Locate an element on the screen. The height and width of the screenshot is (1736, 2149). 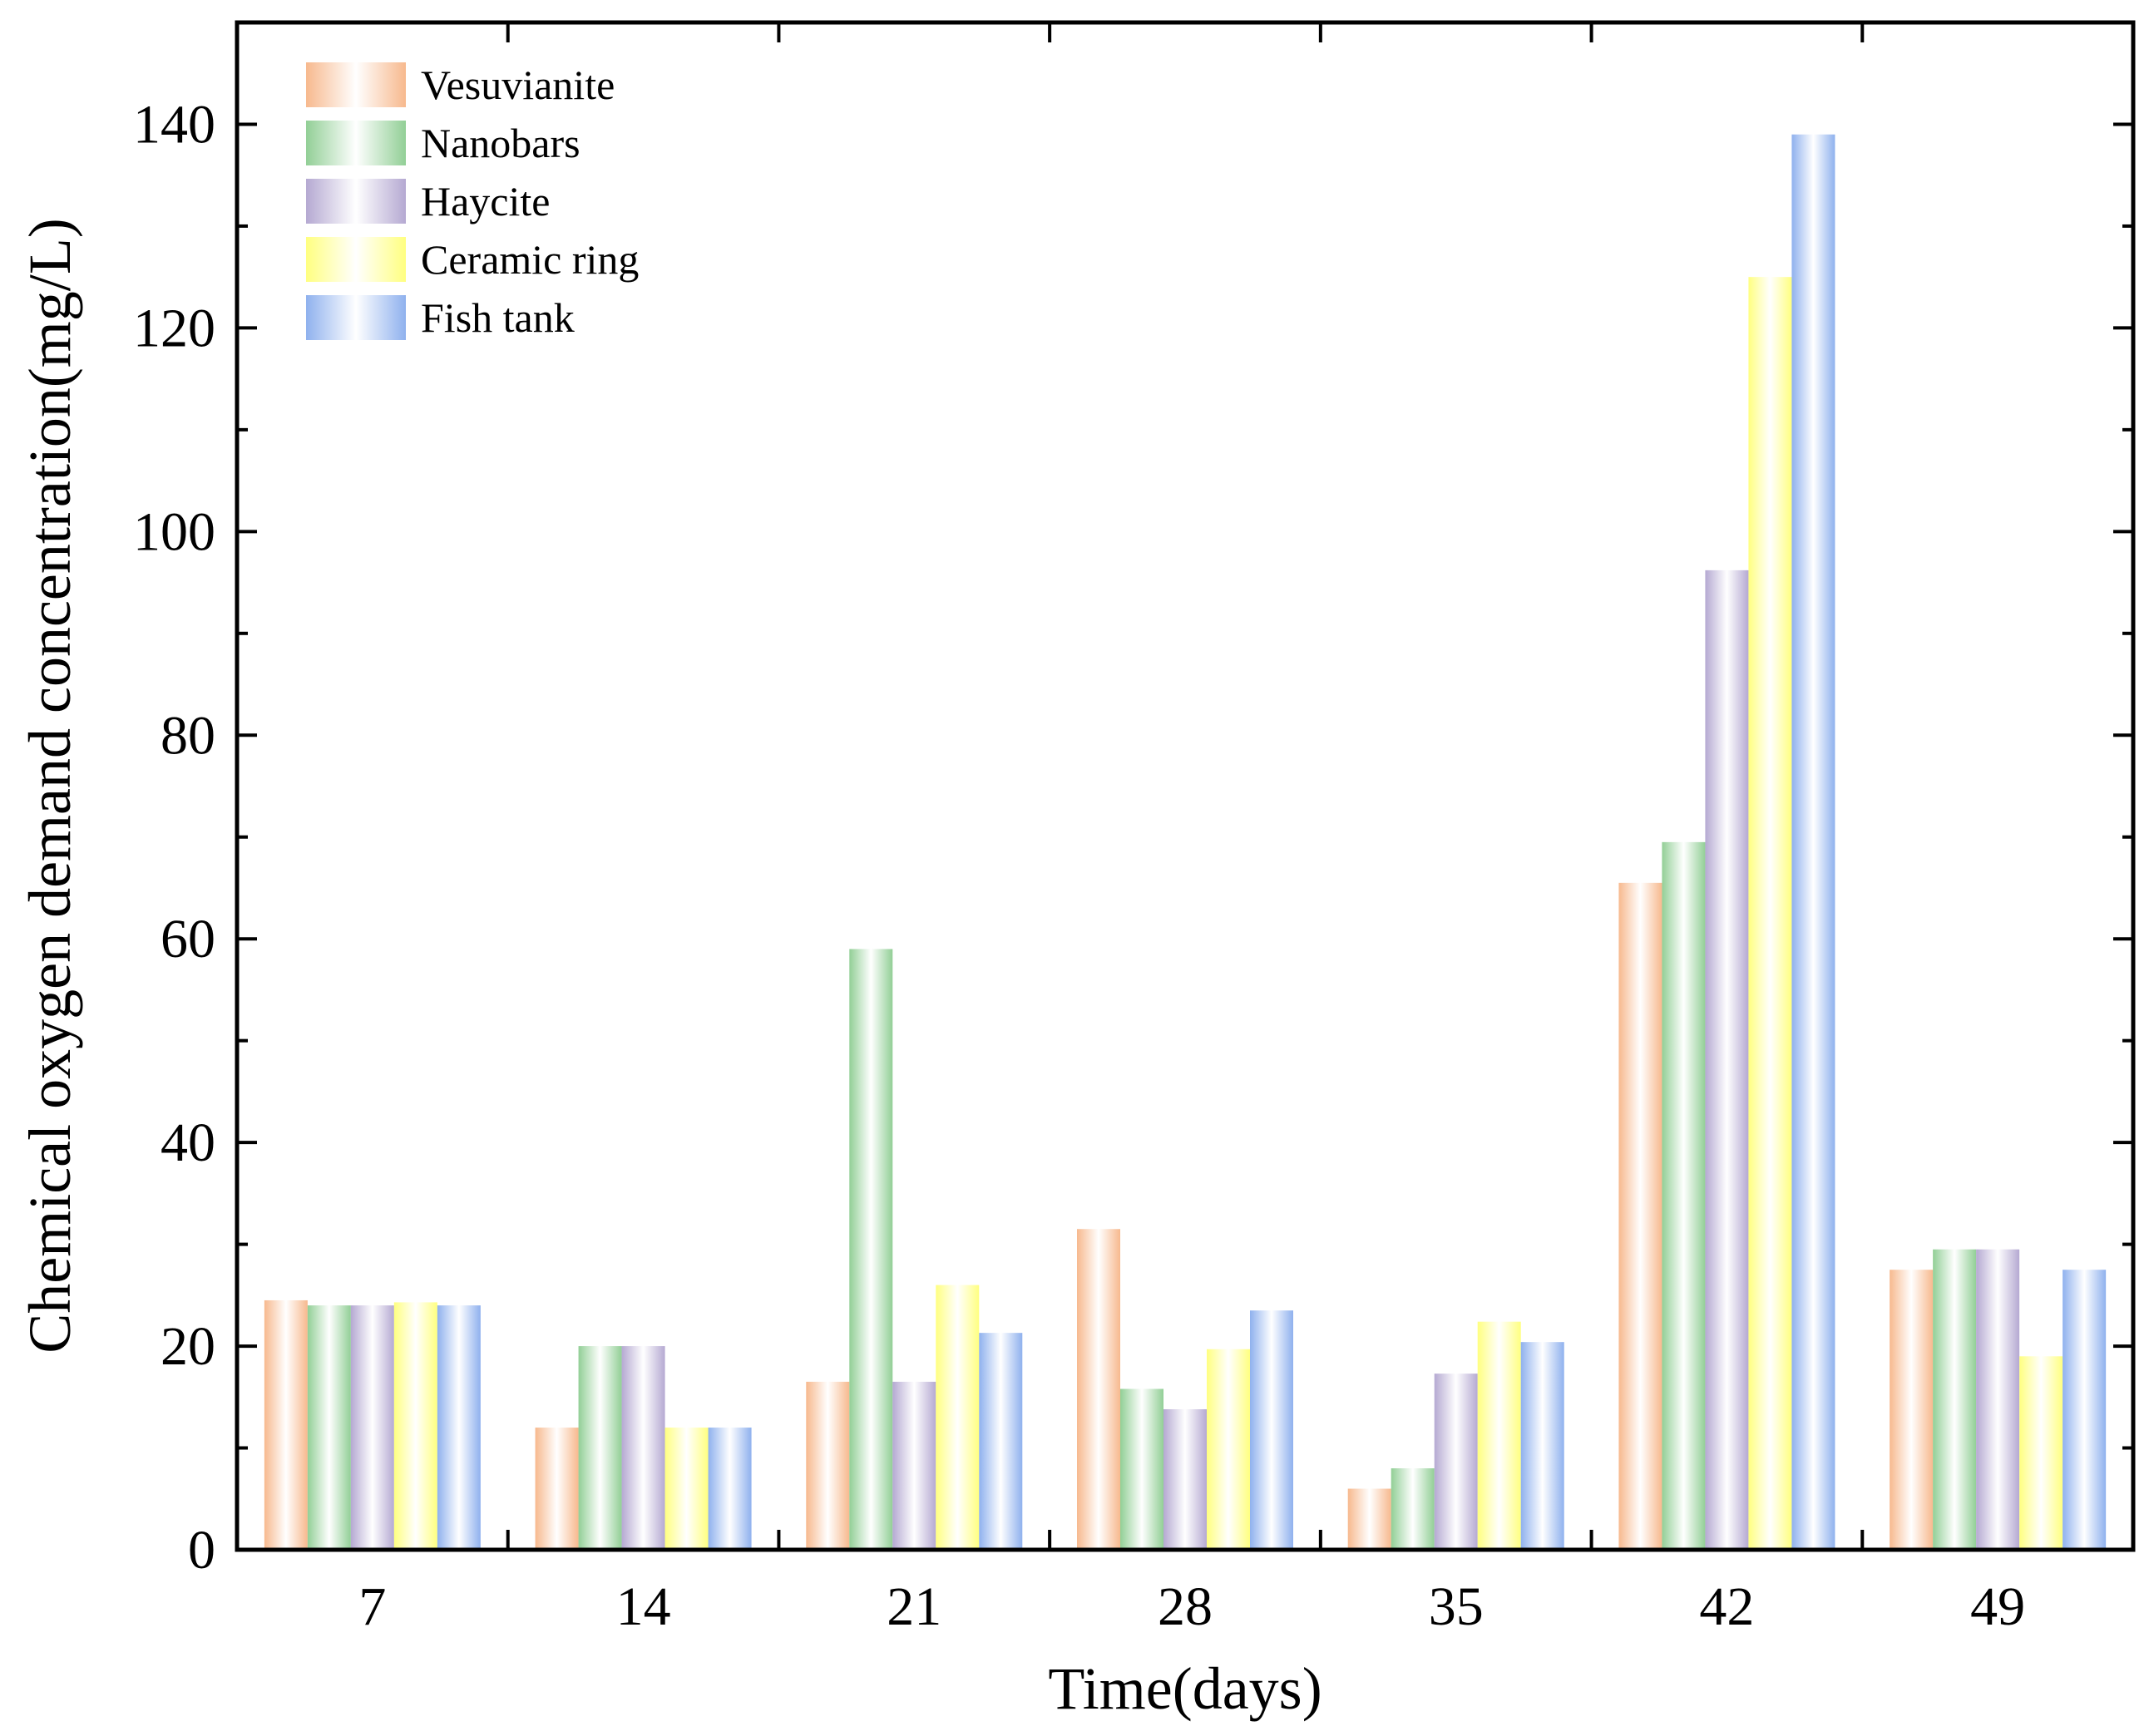
legend-label: Vesuvianite is located at coordinates (518, 85).